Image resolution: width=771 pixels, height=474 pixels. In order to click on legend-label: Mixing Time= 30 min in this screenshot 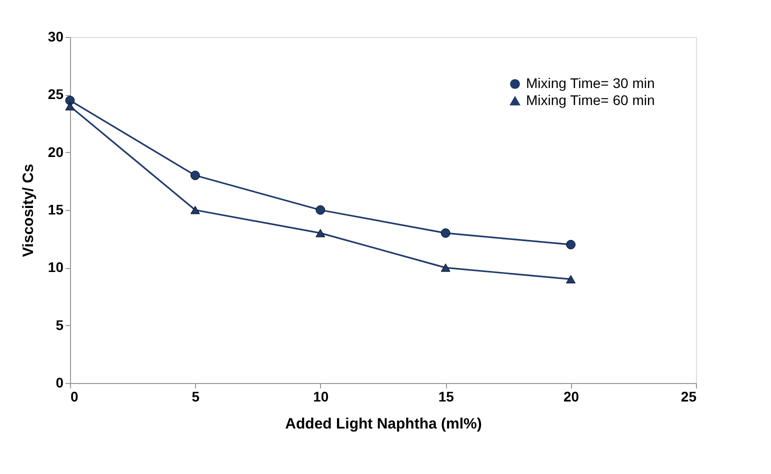, I will do `click(590, 83)`.